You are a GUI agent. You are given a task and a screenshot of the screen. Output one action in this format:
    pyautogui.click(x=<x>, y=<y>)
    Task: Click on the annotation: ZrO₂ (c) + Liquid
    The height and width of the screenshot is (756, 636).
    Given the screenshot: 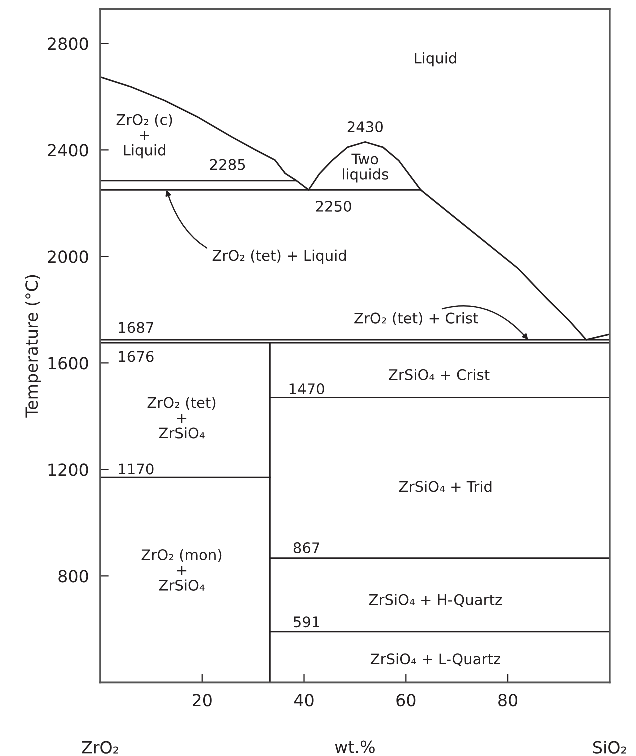 What is the action you would take?
    pyautogui.click(x=144, y=136)
    